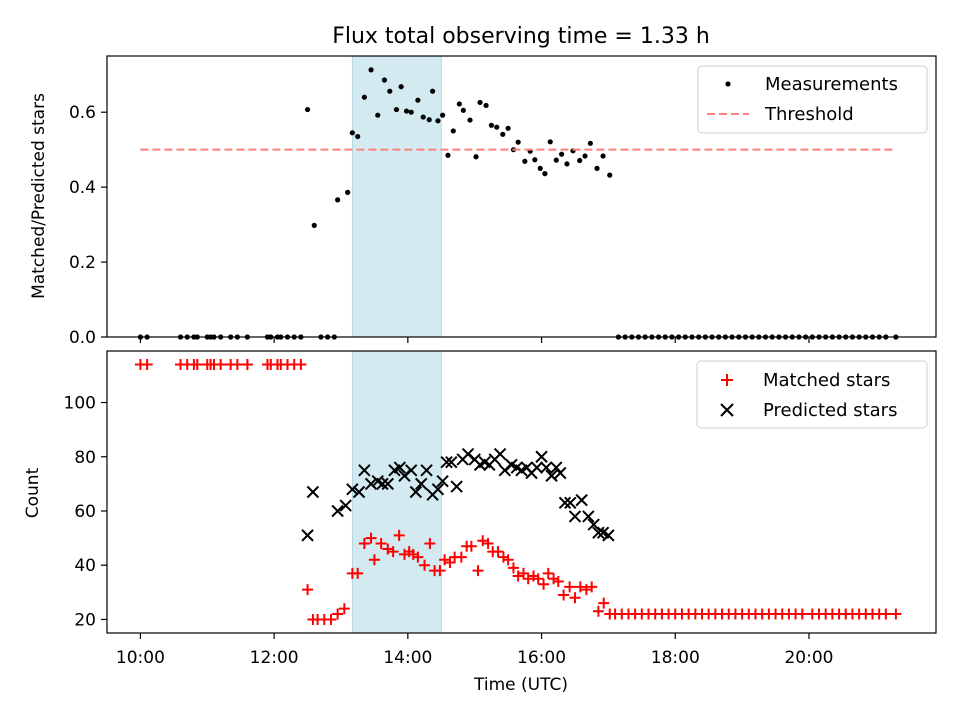 This screenshot has height=720, width=960. I want to click on count-ytick-label: 60, so click(85, 512).